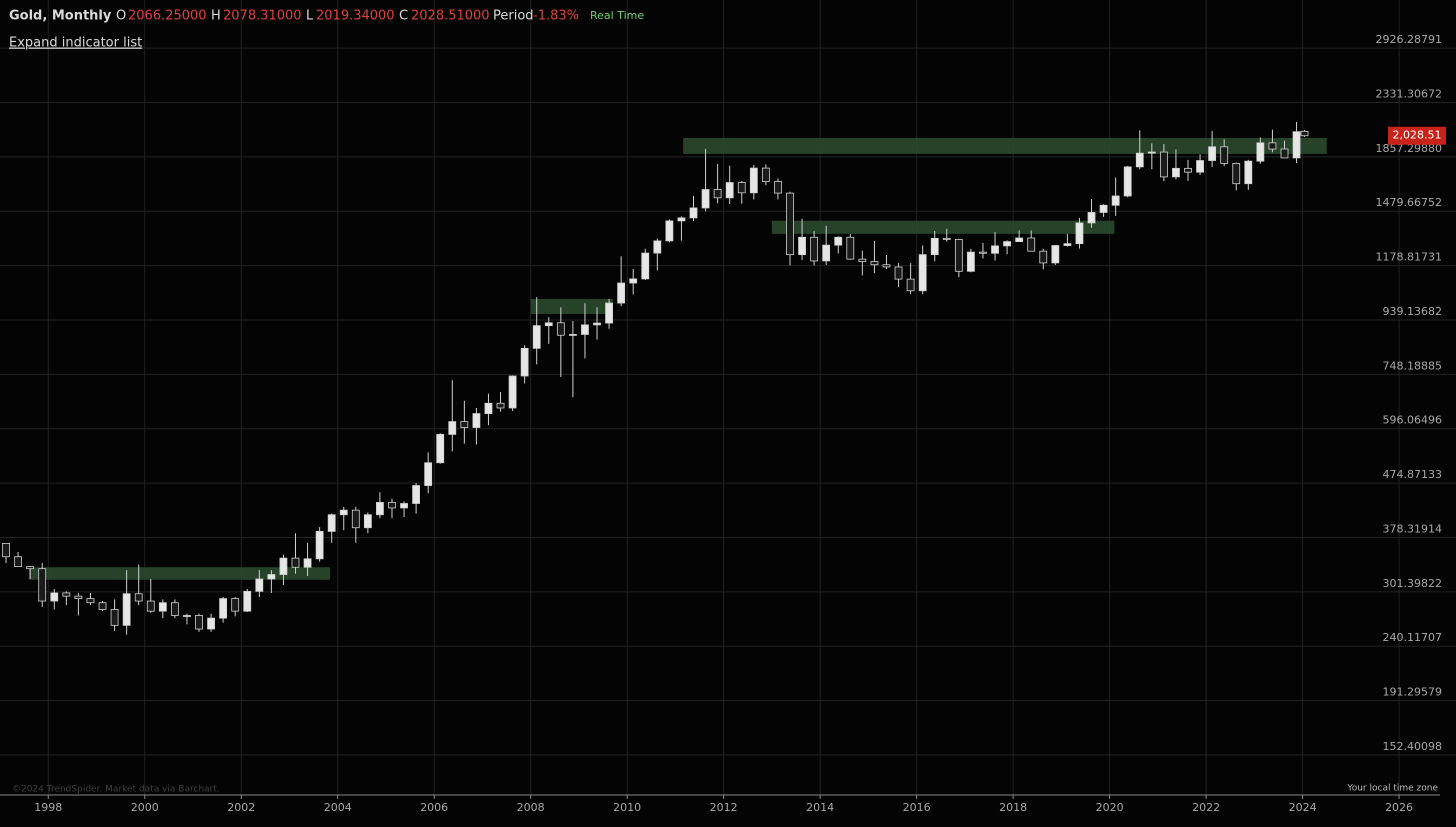 This screenshot has height=827, width=1456. Describe the element at coordinates (1409, 148) in the screenshot. I see `y-tick-label: 1857.29880` at that location.